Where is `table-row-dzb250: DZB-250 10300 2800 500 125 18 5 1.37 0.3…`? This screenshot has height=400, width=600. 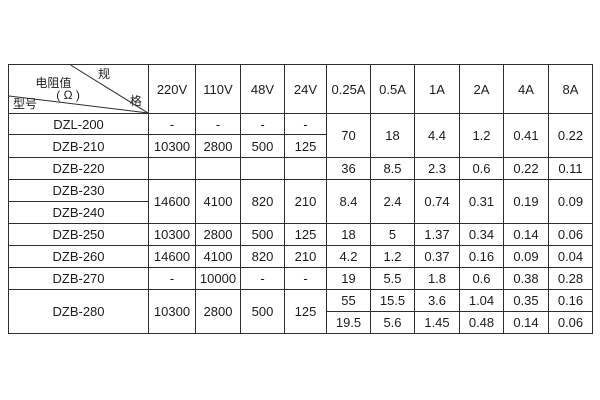
table-row-dzb250: DZB-250 10300 2800 500 125 18 5 1.37 0.3… is located at coordinates (300, 234).